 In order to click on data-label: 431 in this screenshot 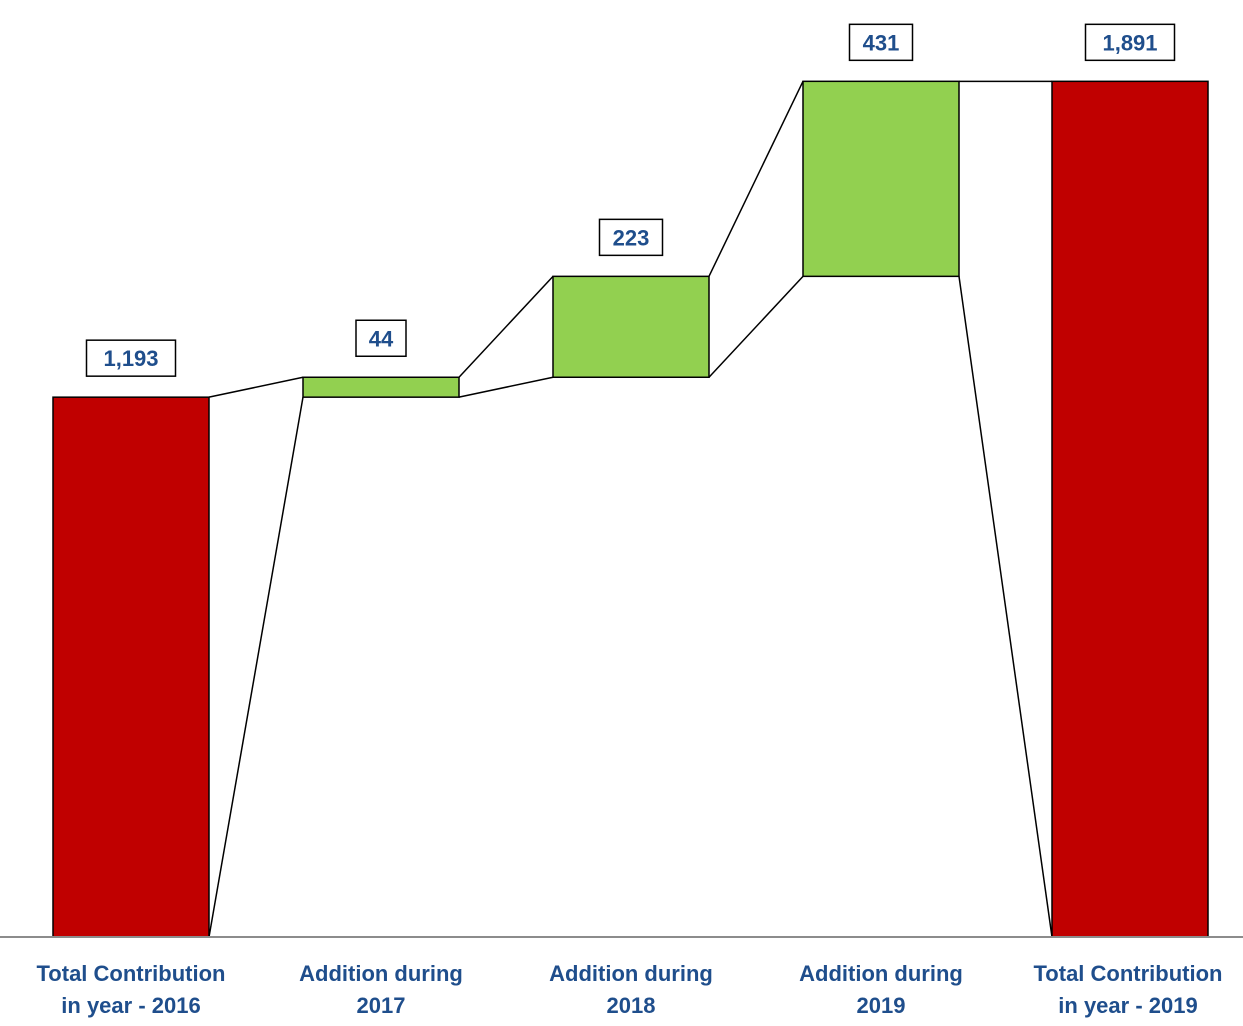, I will do `click(881, 42)`.